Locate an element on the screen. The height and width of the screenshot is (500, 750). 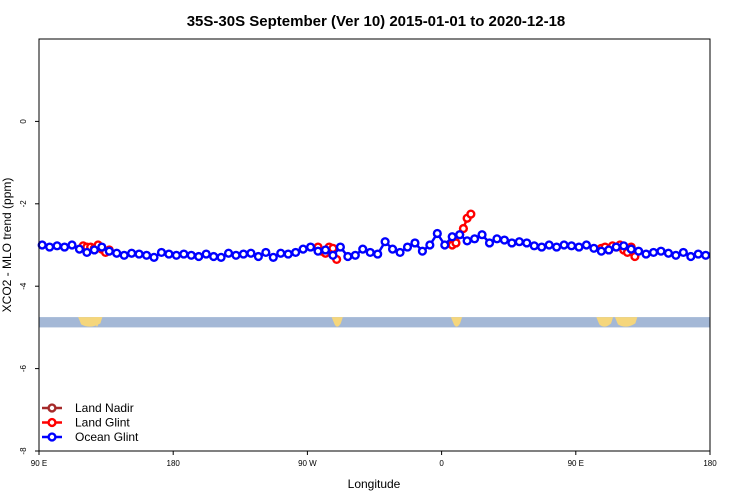
legend-item-land-nadir: Land Nadir is located at coordinates (88, 408).